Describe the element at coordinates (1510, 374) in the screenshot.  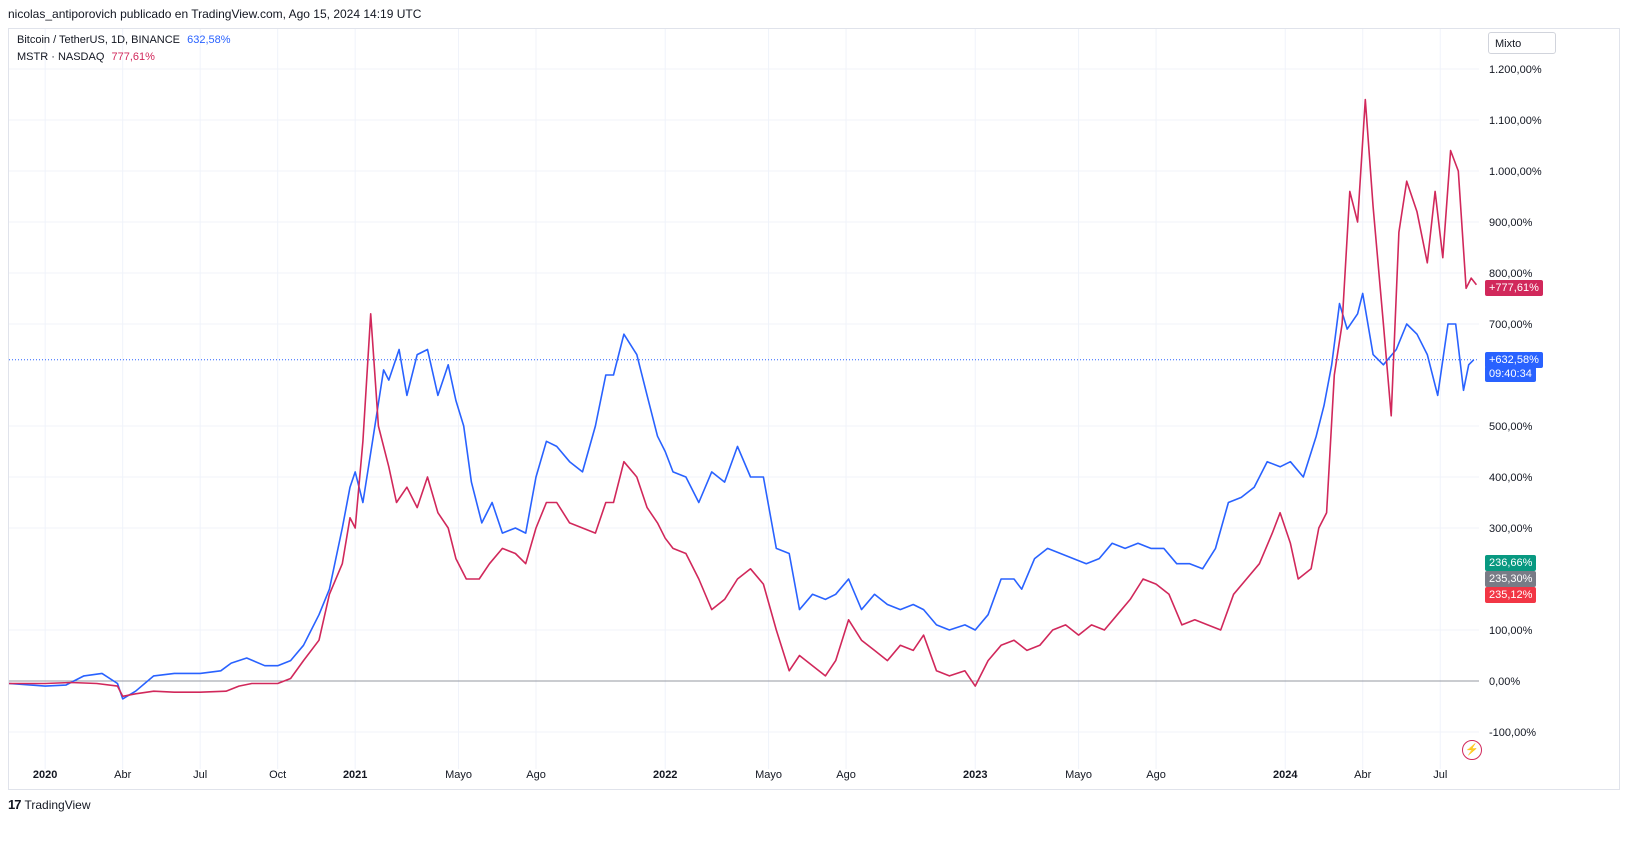
I see `badge-countdown: 09:40:34` at that location.